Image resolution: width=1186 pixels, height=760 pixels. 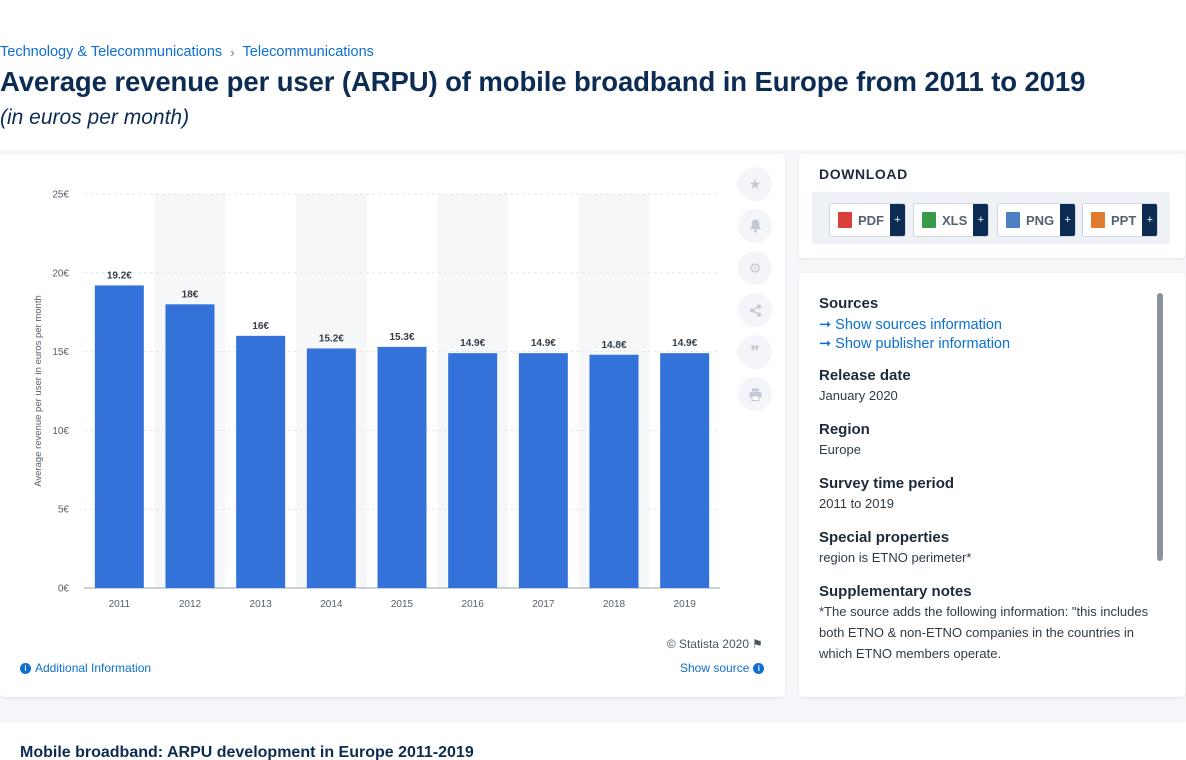 I want to click on bar-2017, so click(x=543, y=470).